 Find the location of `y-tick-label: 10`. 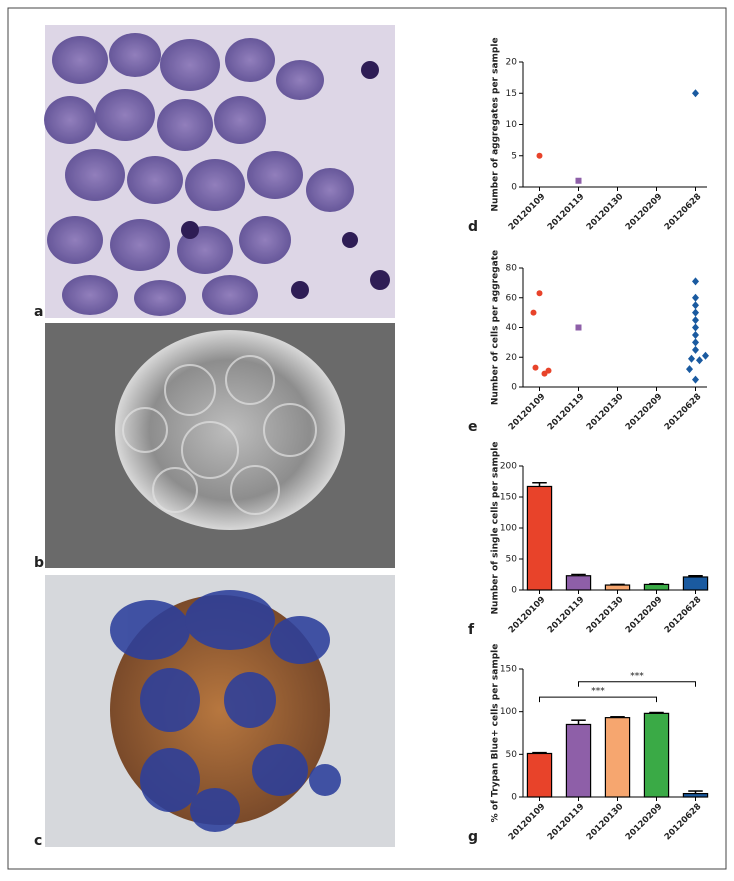

y-tick-label: 10 is located at coordinates (512, 125).